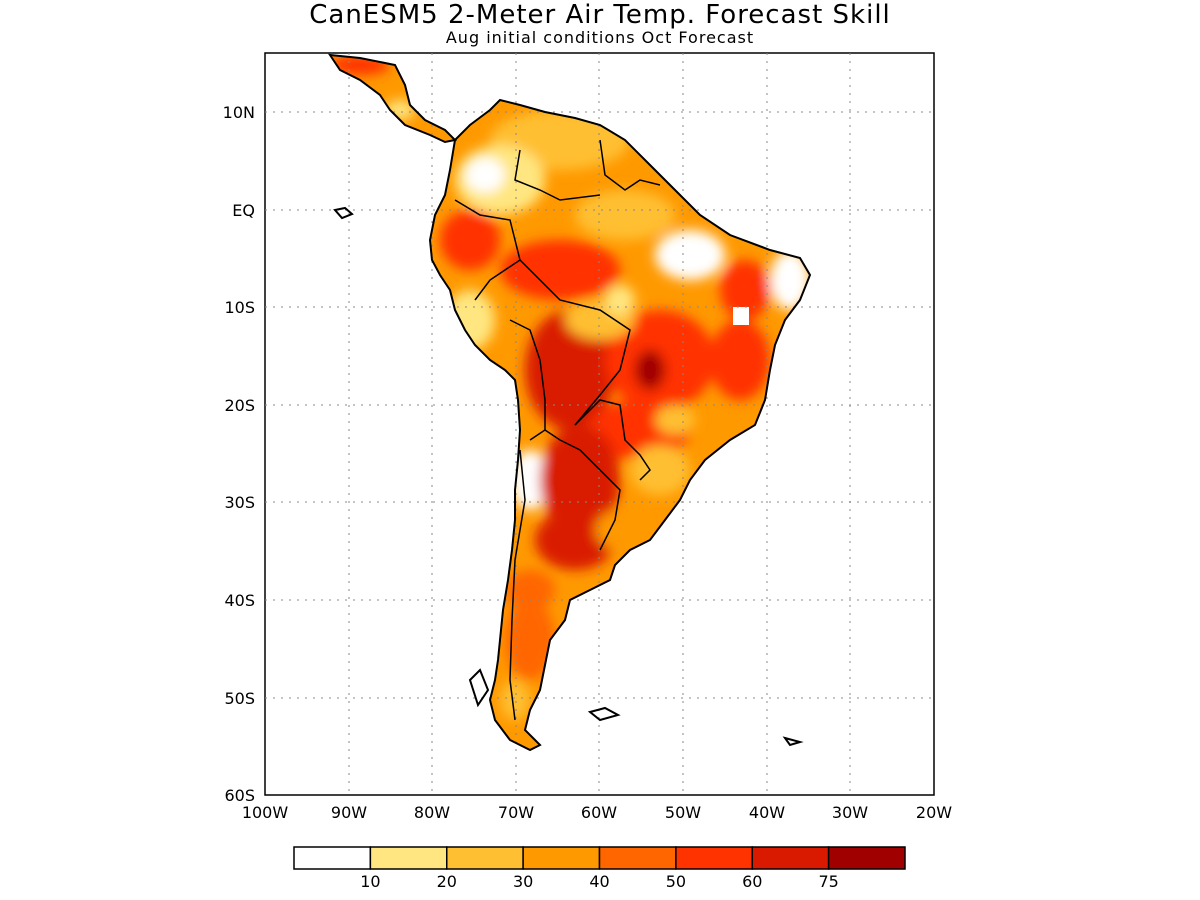 This screenshot has height=900, width=1200. What do you see at coordinates (447, 881) in the screenshot?
I see `colorbar-label: 20` at bounding box center [447, 881].